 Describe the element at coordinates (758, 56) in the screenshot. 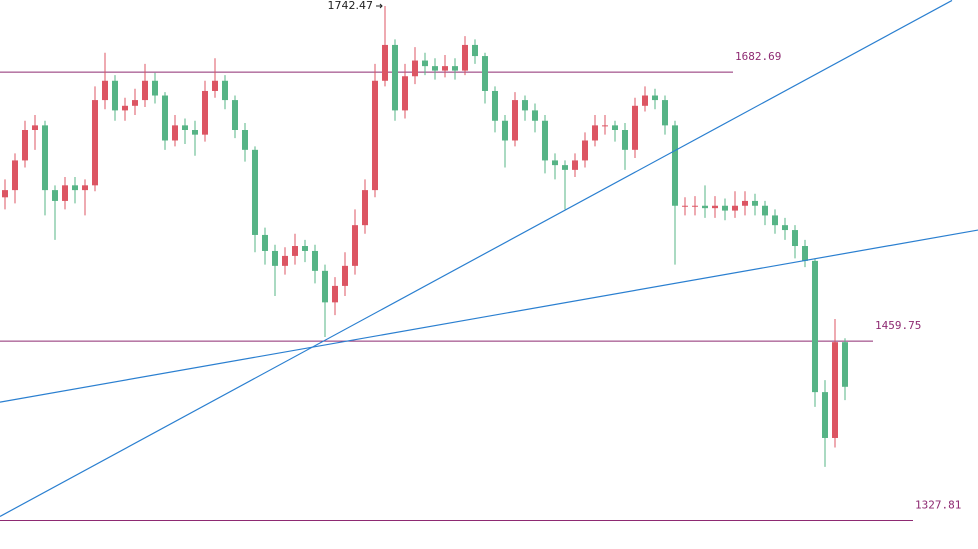

I see `level-label: 1682.69` at that location.